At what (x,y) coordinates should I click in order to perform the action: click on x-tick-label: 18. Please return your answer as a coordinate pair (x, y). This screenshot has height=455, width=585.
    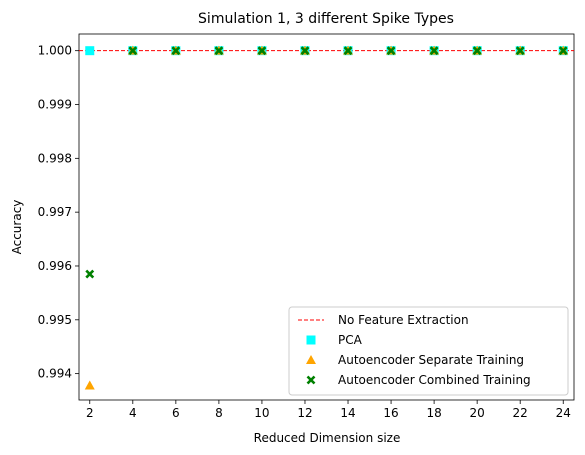
    Looking at the image, I should click on (433, 413).